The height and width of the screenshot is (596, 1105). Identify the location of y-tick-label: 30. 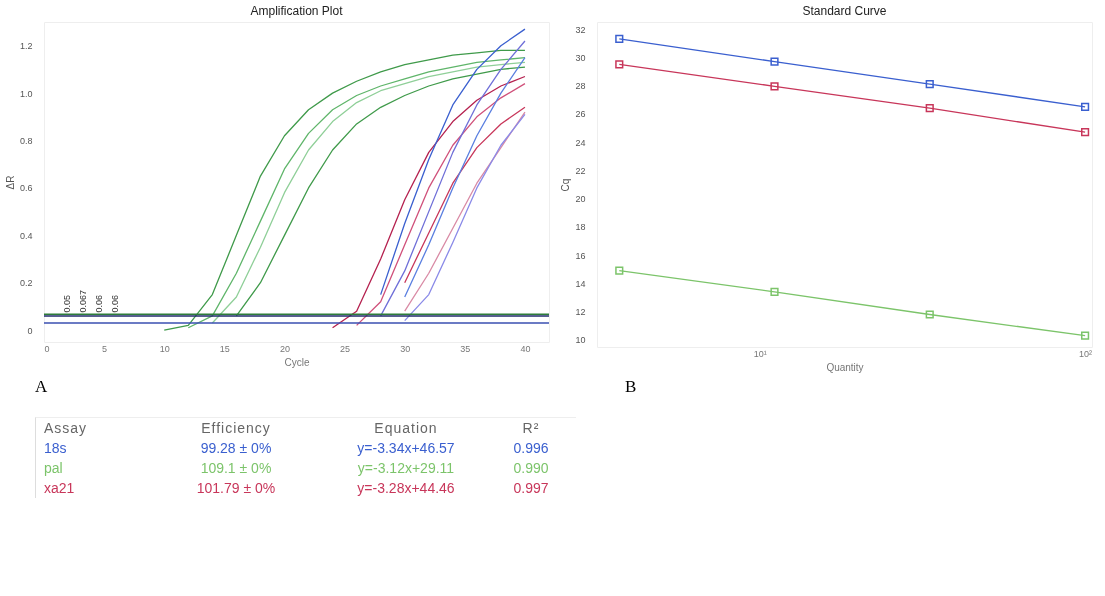
(580, 57).